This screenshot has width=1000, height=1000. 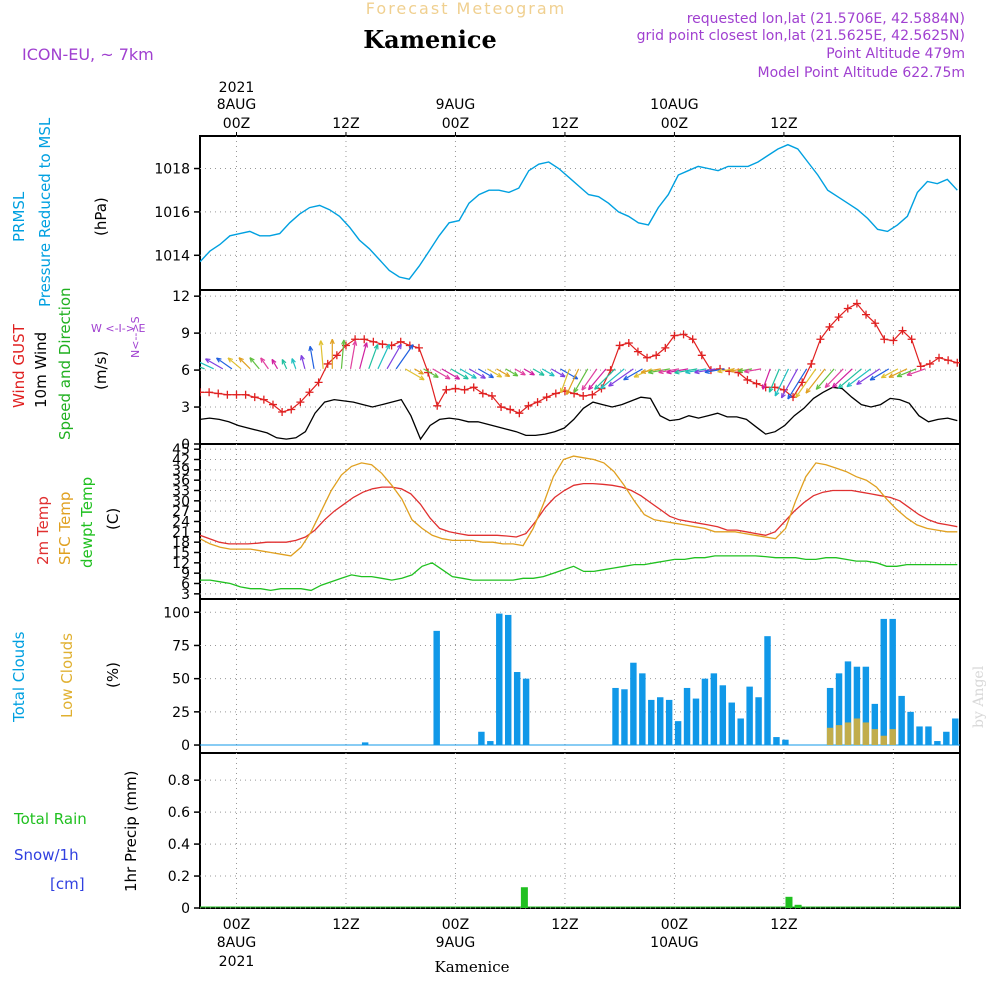 What do you see at coordinates (979, 696) in the screenshot?
I see `credit-label: by Angel` at bounding box center [979, 696].